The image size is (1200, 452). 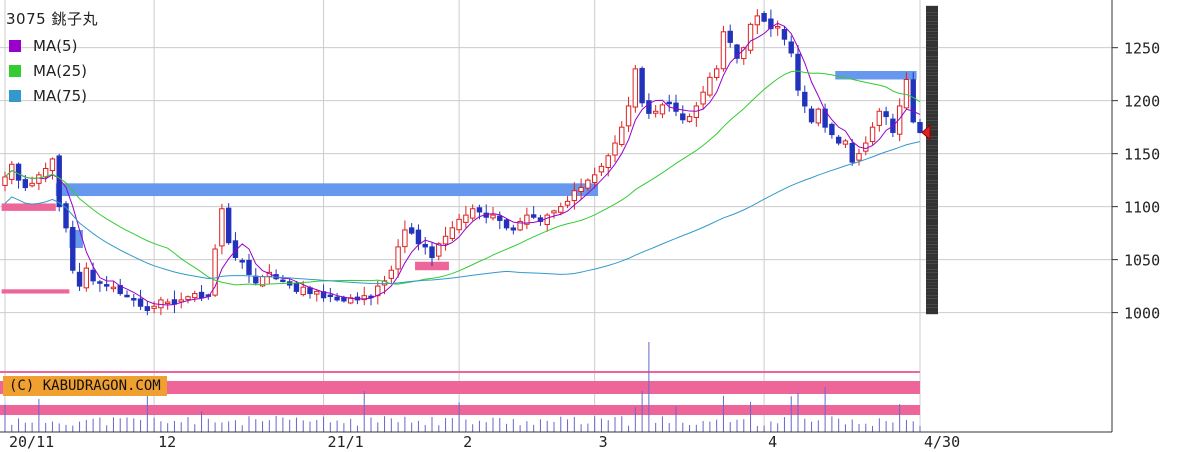 What do you see at coordinates (772, 442) in the screenshot?
I see `x-tick-label: 4` at bounding box center [772, 442].